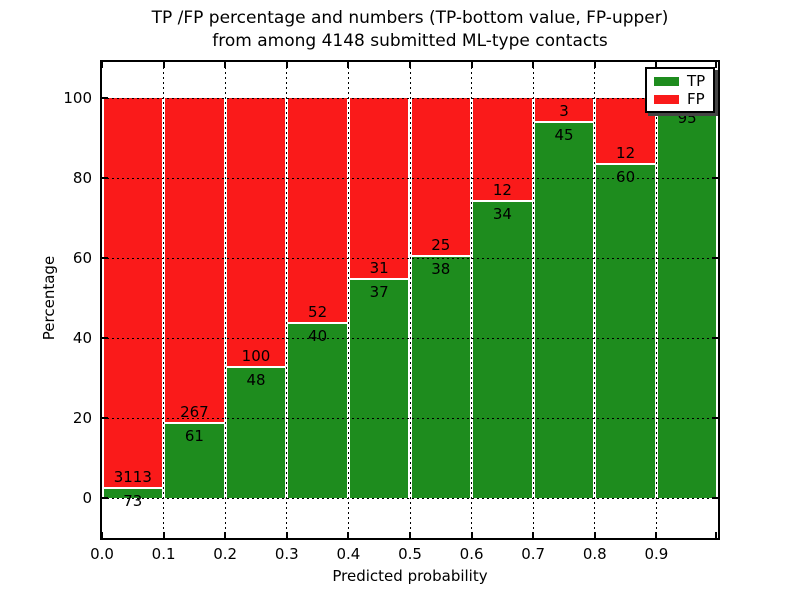 This screenshot has width=800, height=600. What do you see at coordinates (348, 554) in the screenshot?
I see `x-tick-label: 0.4` at bounding box center [348, 554].